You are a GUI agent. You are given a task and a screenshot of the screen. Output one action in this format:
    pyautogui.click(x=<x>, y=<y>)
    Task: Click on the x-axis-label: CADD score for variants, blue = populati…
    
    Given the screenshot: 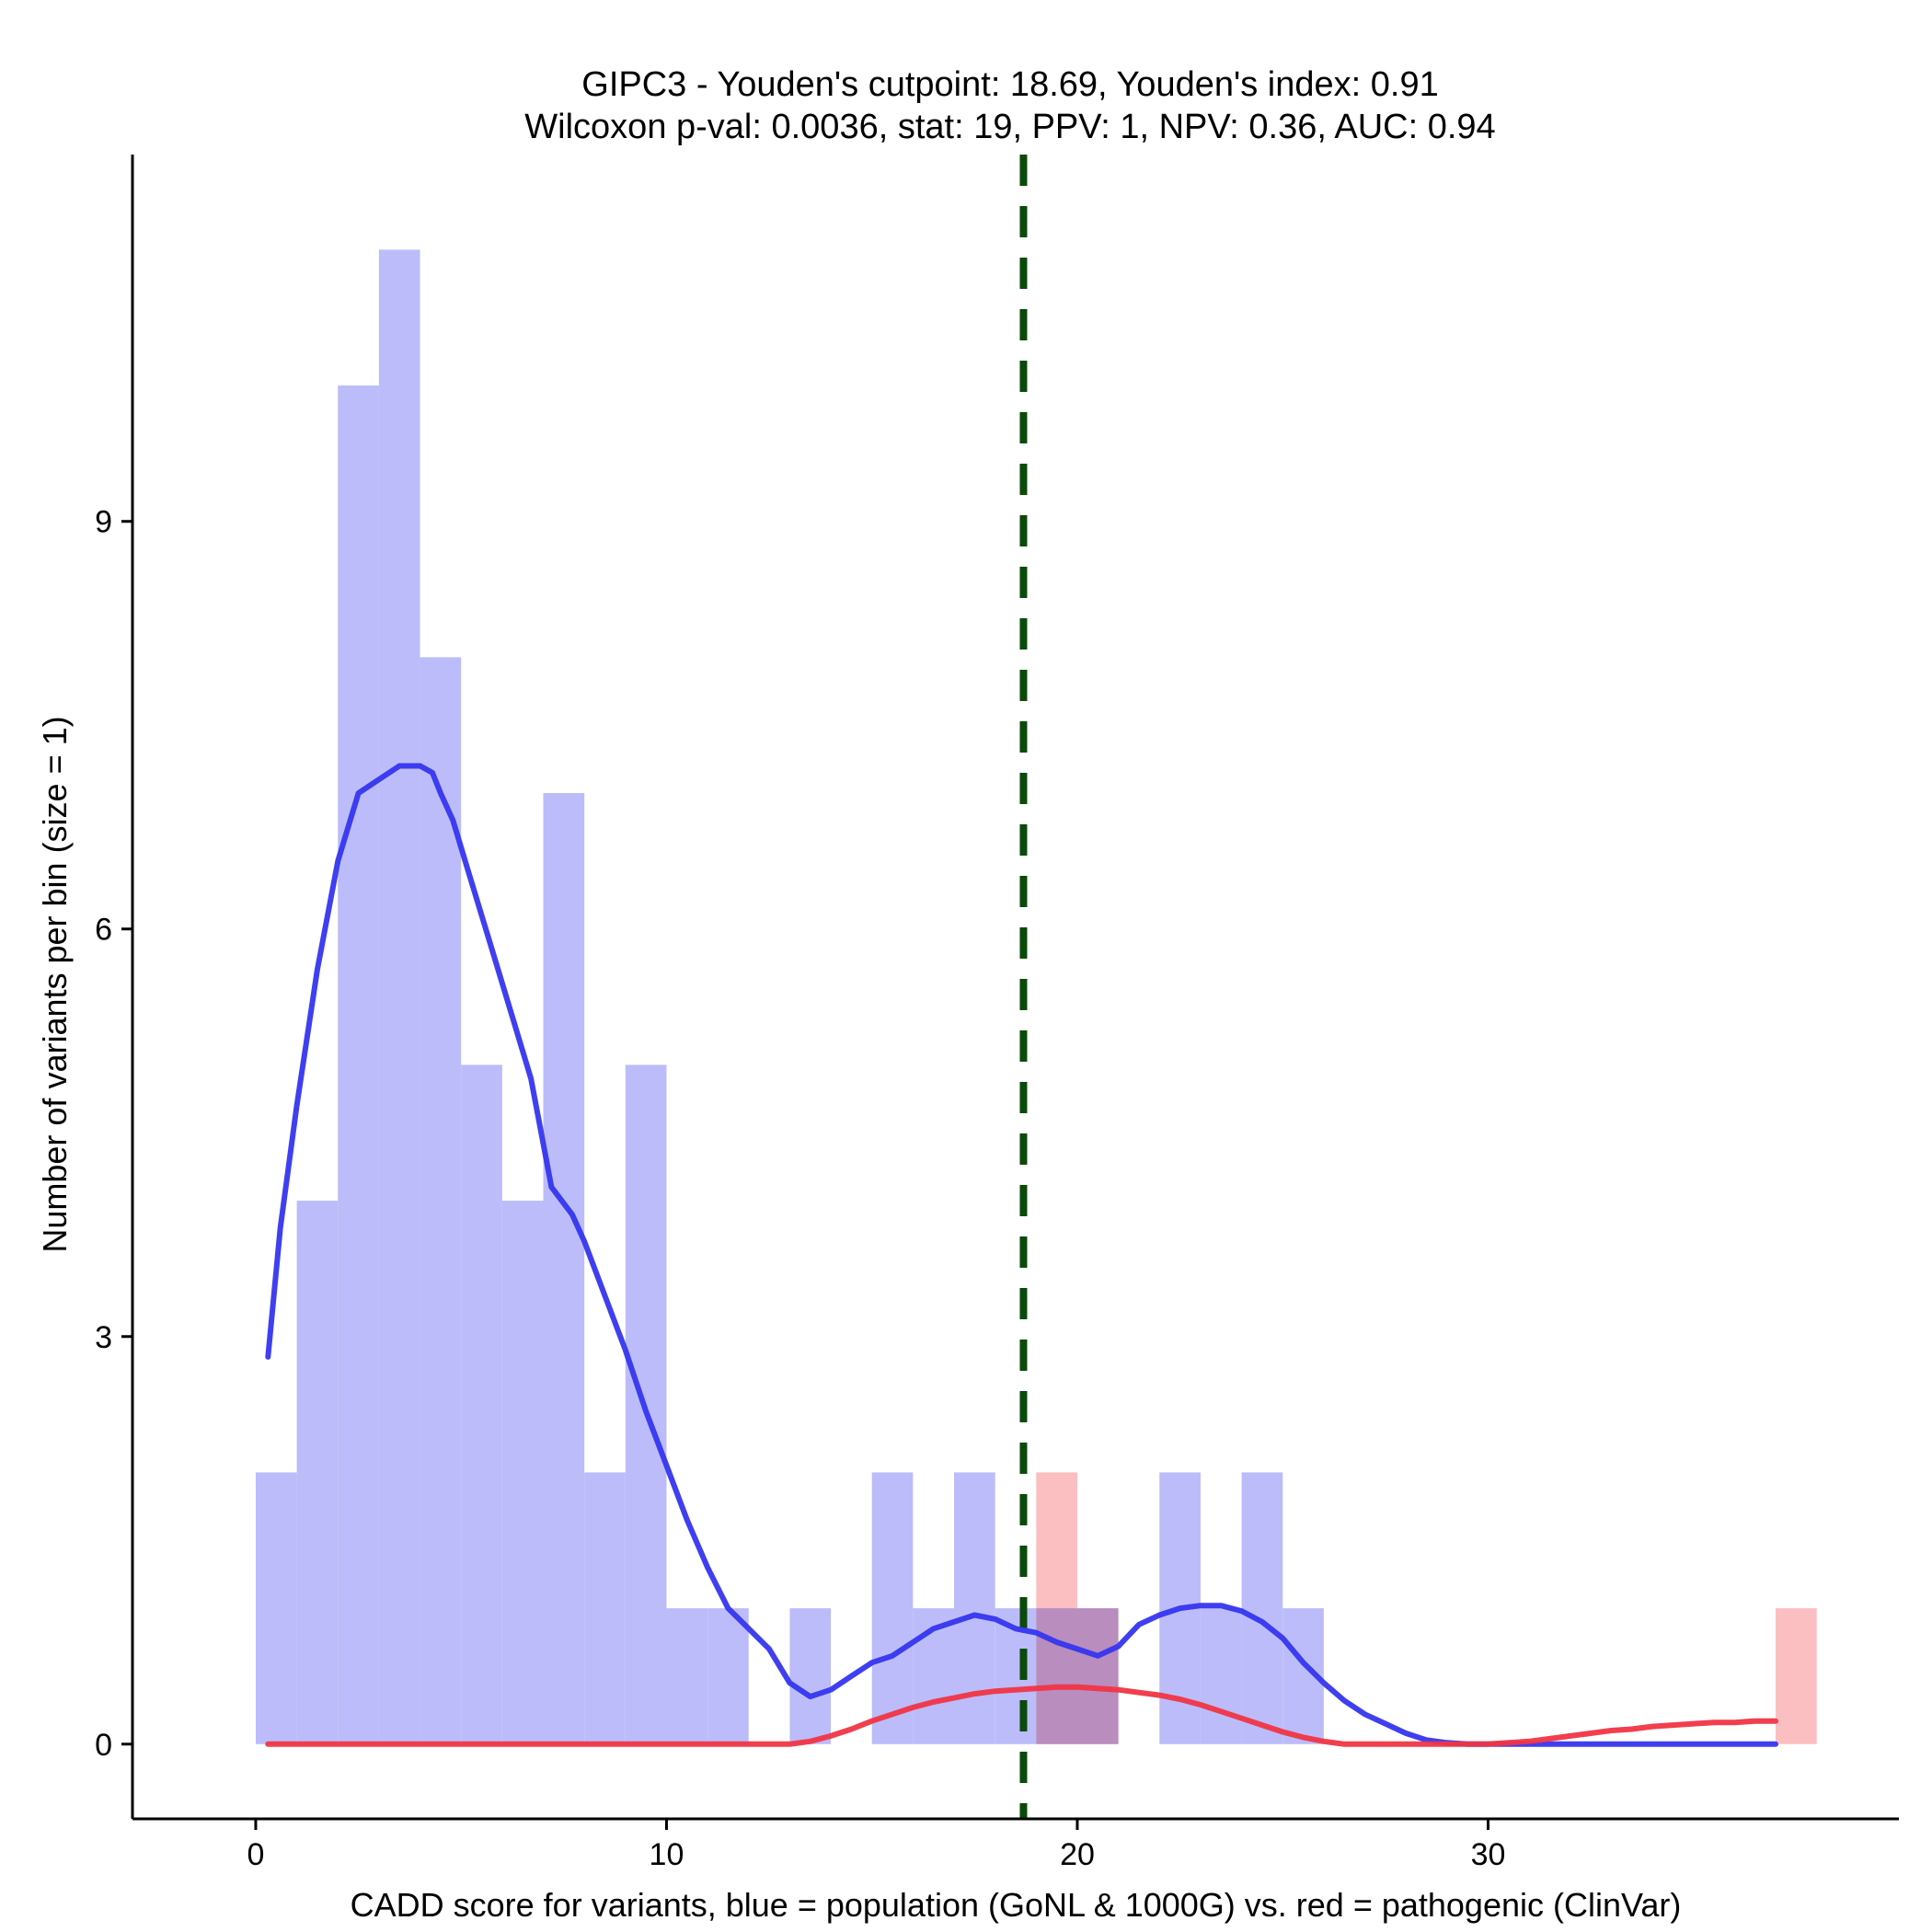 What is the action you would take?
    pyautogui.click(x=1016, y=1905)
    